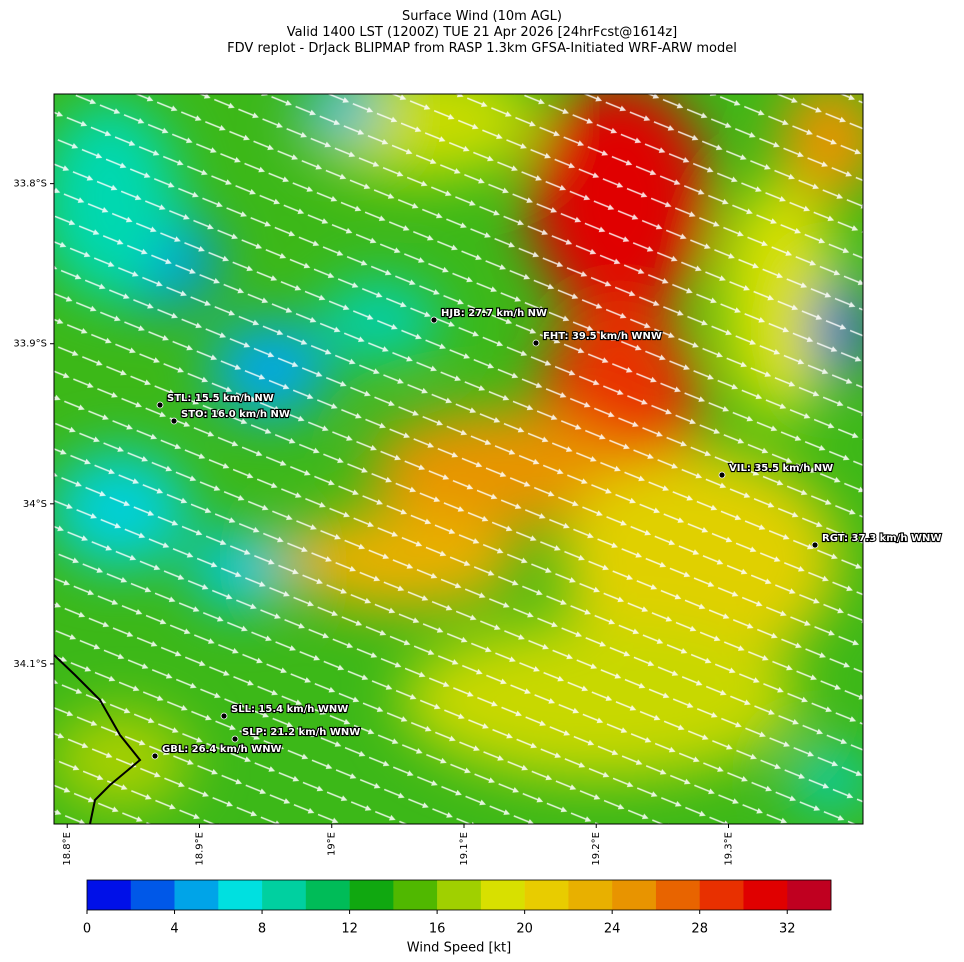 The width and height of the screenshot is (964, 962). What do you see at coordinates (332, 844) in the screenshot?
I see `x-tick-label: 19°E` at bounding box center [332, 844].